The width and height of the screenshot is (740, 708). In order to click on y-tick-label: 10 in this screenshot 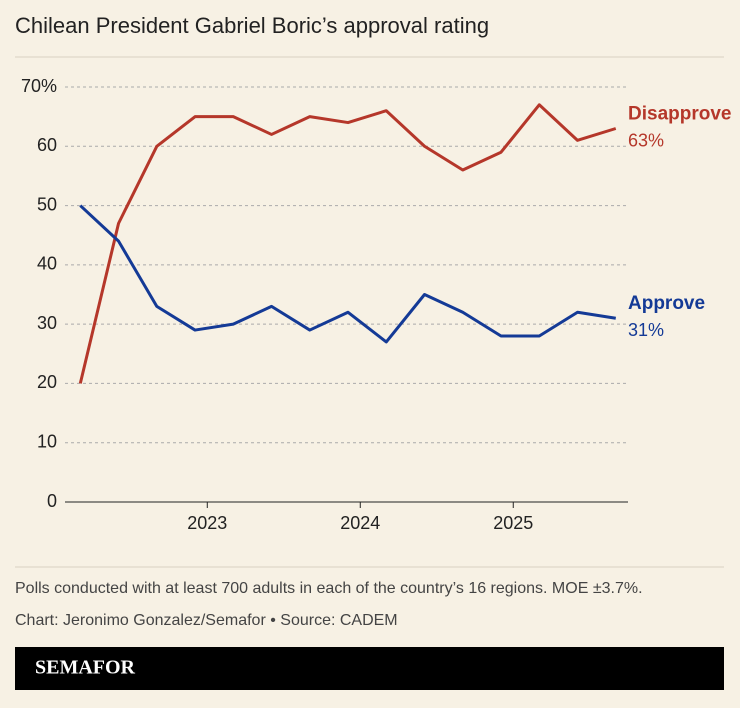, I will do `click(47, 441)`.